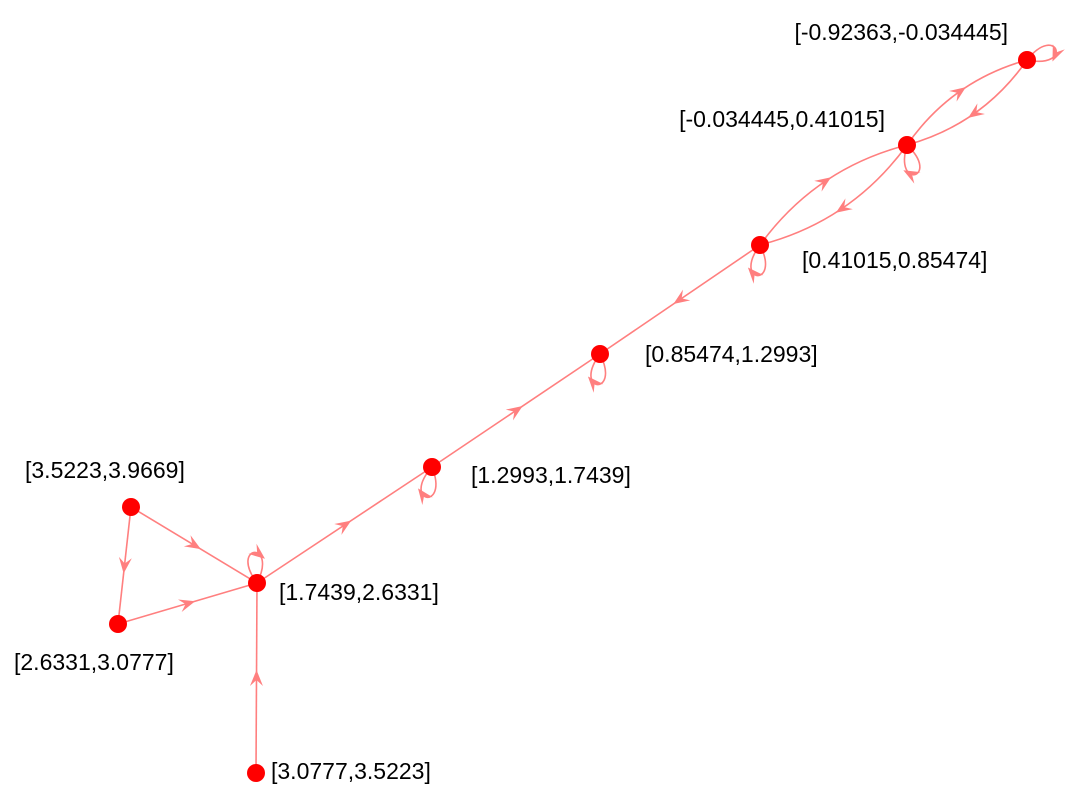 The height and width of the screenshot is (794, 1070). Describe the element at coordinates (118, 624) in the screenshot. I see `node-n7` at that location.